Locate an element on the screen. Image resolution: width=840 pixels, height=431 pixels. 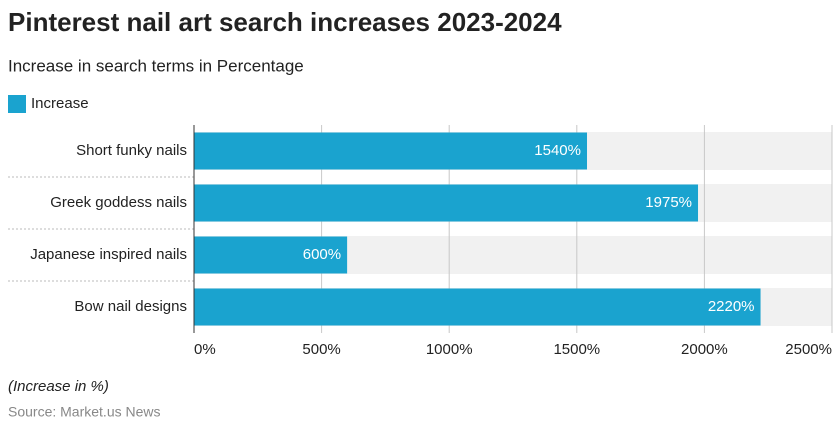
x-tick-label: 2000% is located at coordinates (704, 349).